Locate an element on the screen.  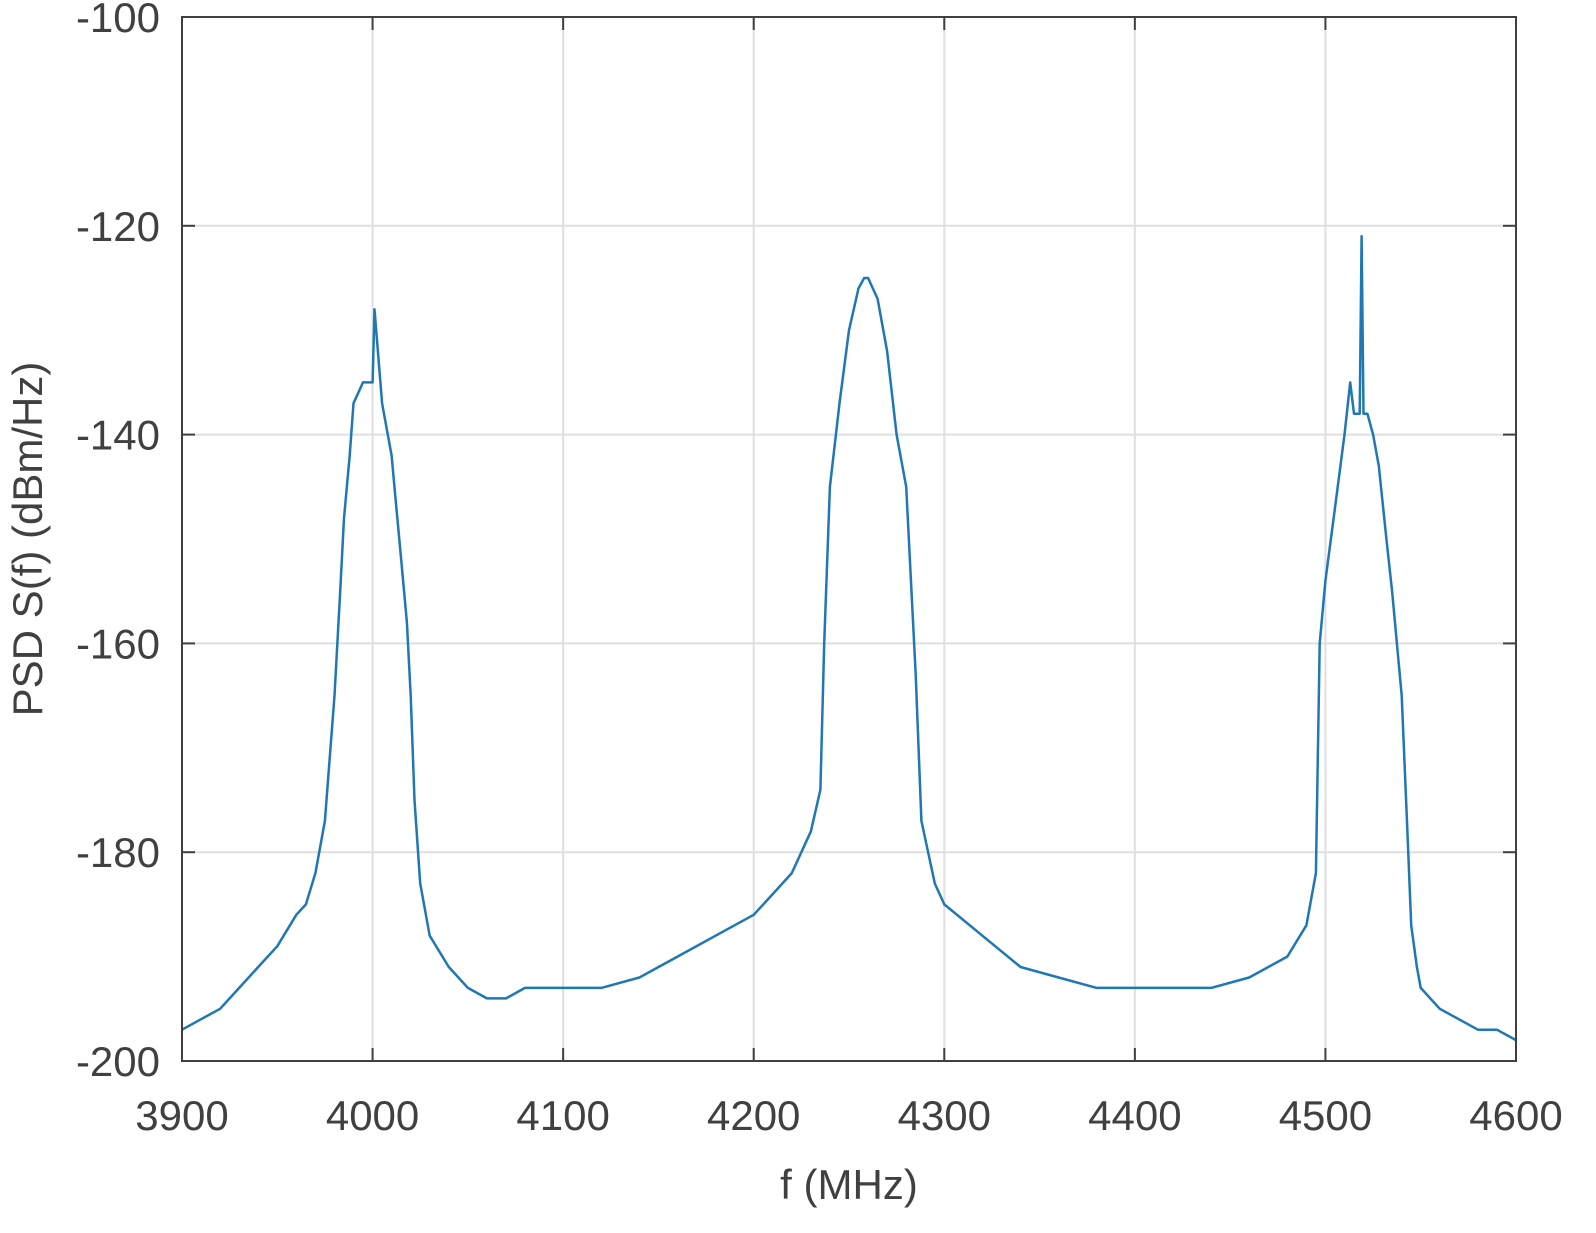
x-tick-label: 4500 is located at coordinates (1325, 1115).